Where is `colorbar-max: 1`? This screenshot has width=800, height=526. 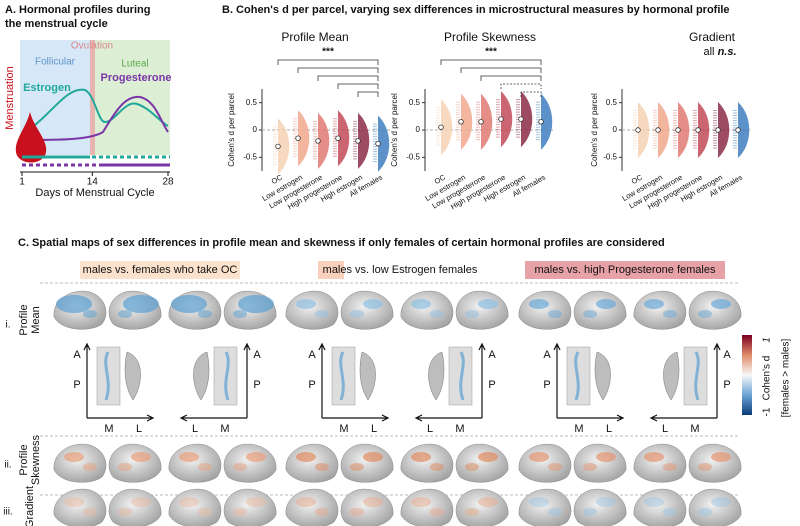
colorbar-max: 1 is located at coordinates (767, 340).